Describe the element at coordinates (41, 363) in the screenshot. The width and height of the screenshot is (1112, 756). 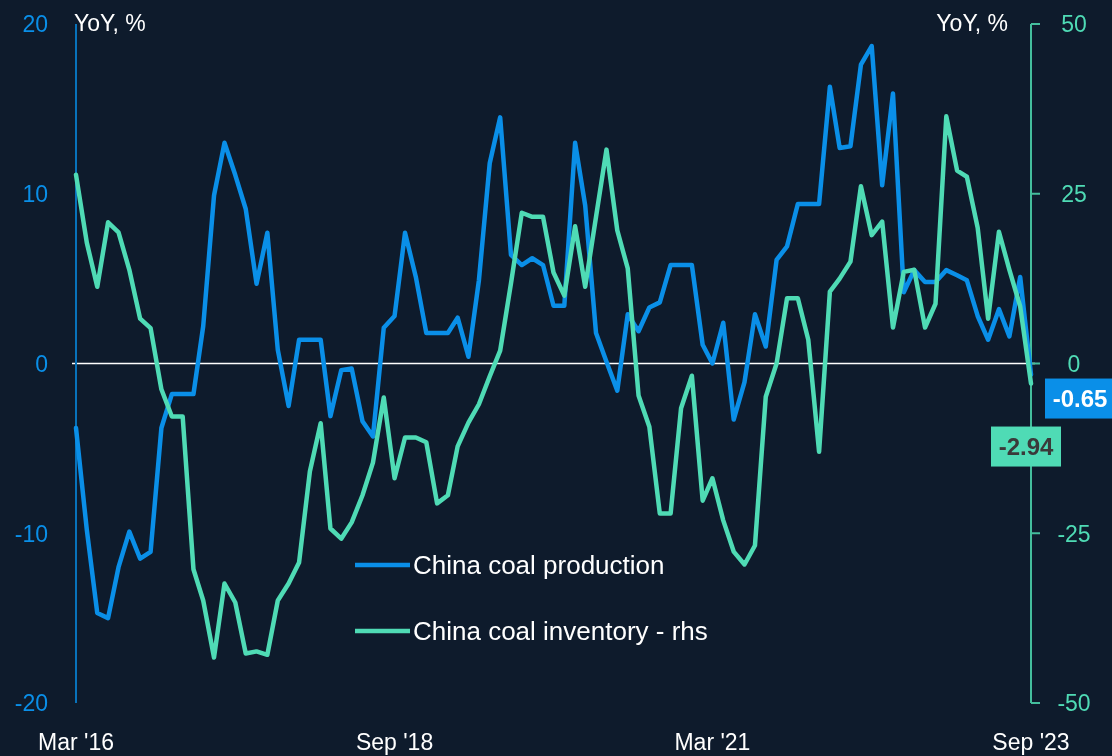
I see `y-tick-label: 0` at that location.